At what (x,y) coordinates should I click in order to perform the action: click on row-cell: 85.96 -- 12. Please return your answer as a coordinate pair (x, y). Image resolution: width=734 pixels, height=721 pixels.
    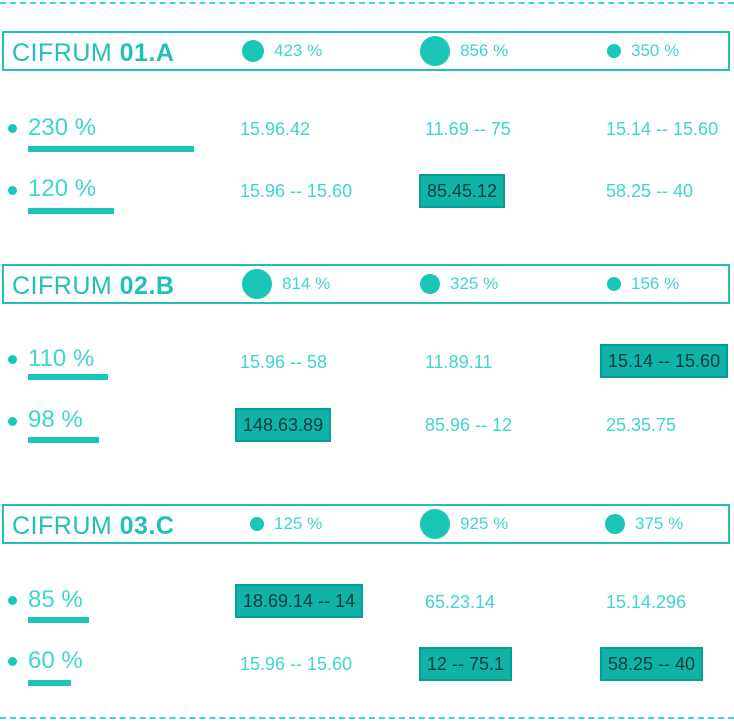
    Looking at the image, I should click on (469, 425).